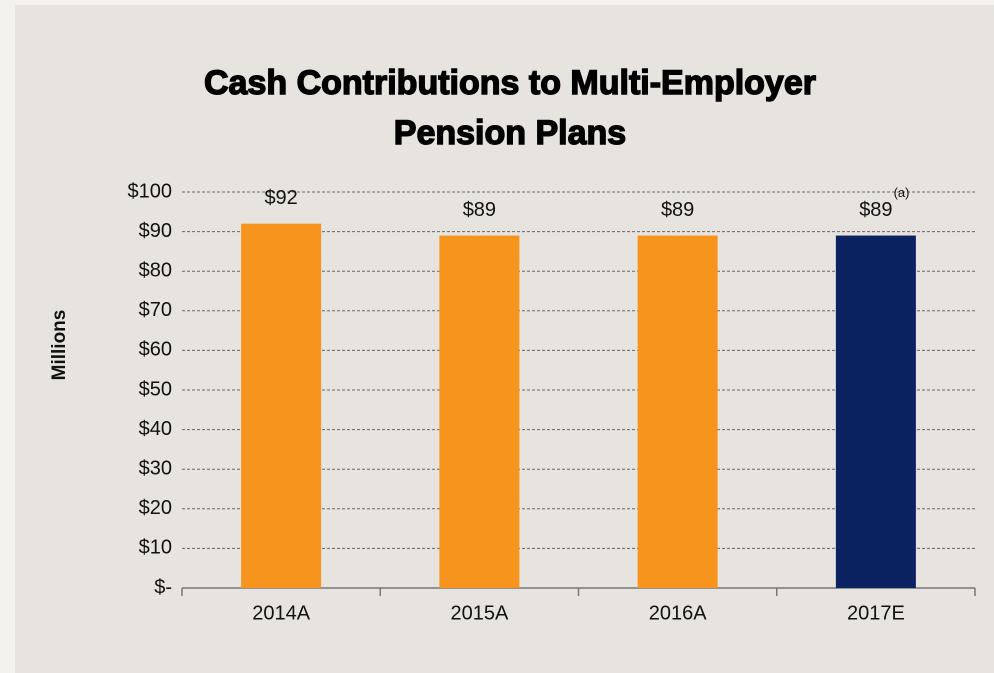 The height and width of the screenshot is (673, 994). Describe the element at coordinates (155, 270) in the screenshot. I see `y-tick-label: $80` at that location.